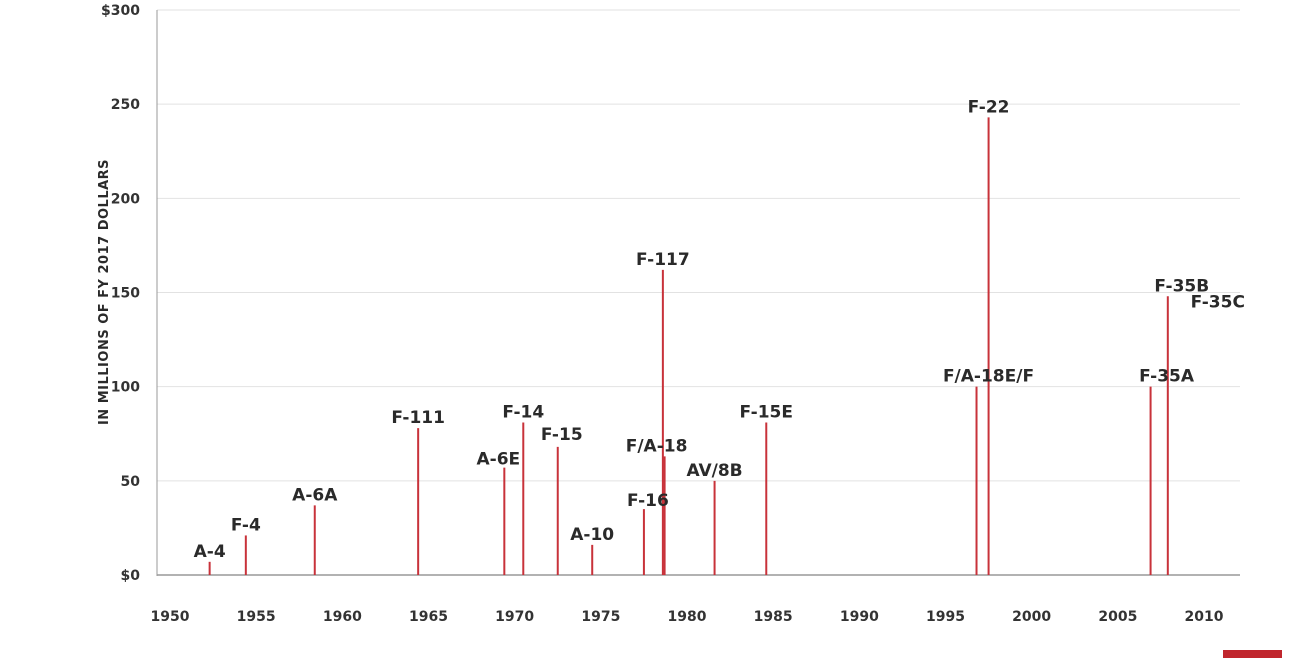 This screenshot has height=662, width=1292. Describe the element at coordinates (1252, 654) in the screenshot. I see `decorative-red-block` at that location.